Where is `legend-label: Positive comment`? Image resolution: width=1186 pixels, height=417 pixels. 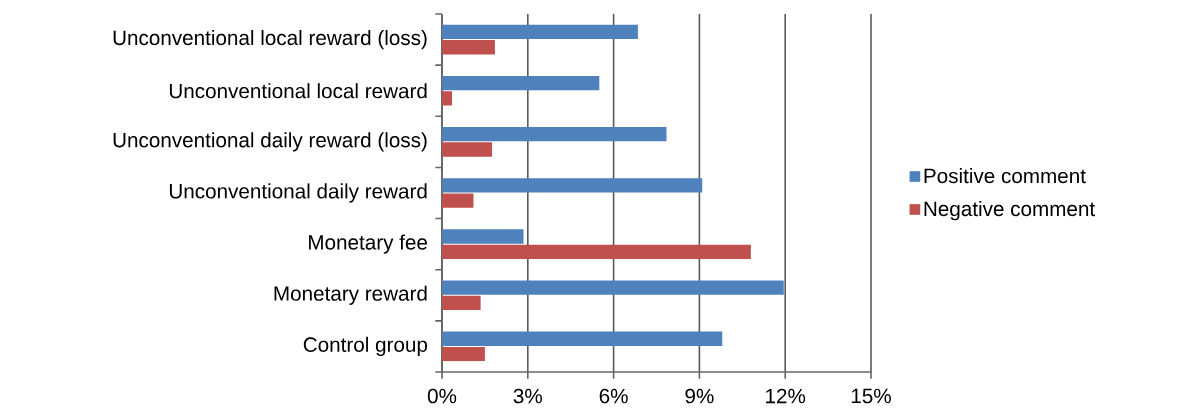 legend-label: Positive comment is located at coordinates (1005, 176).